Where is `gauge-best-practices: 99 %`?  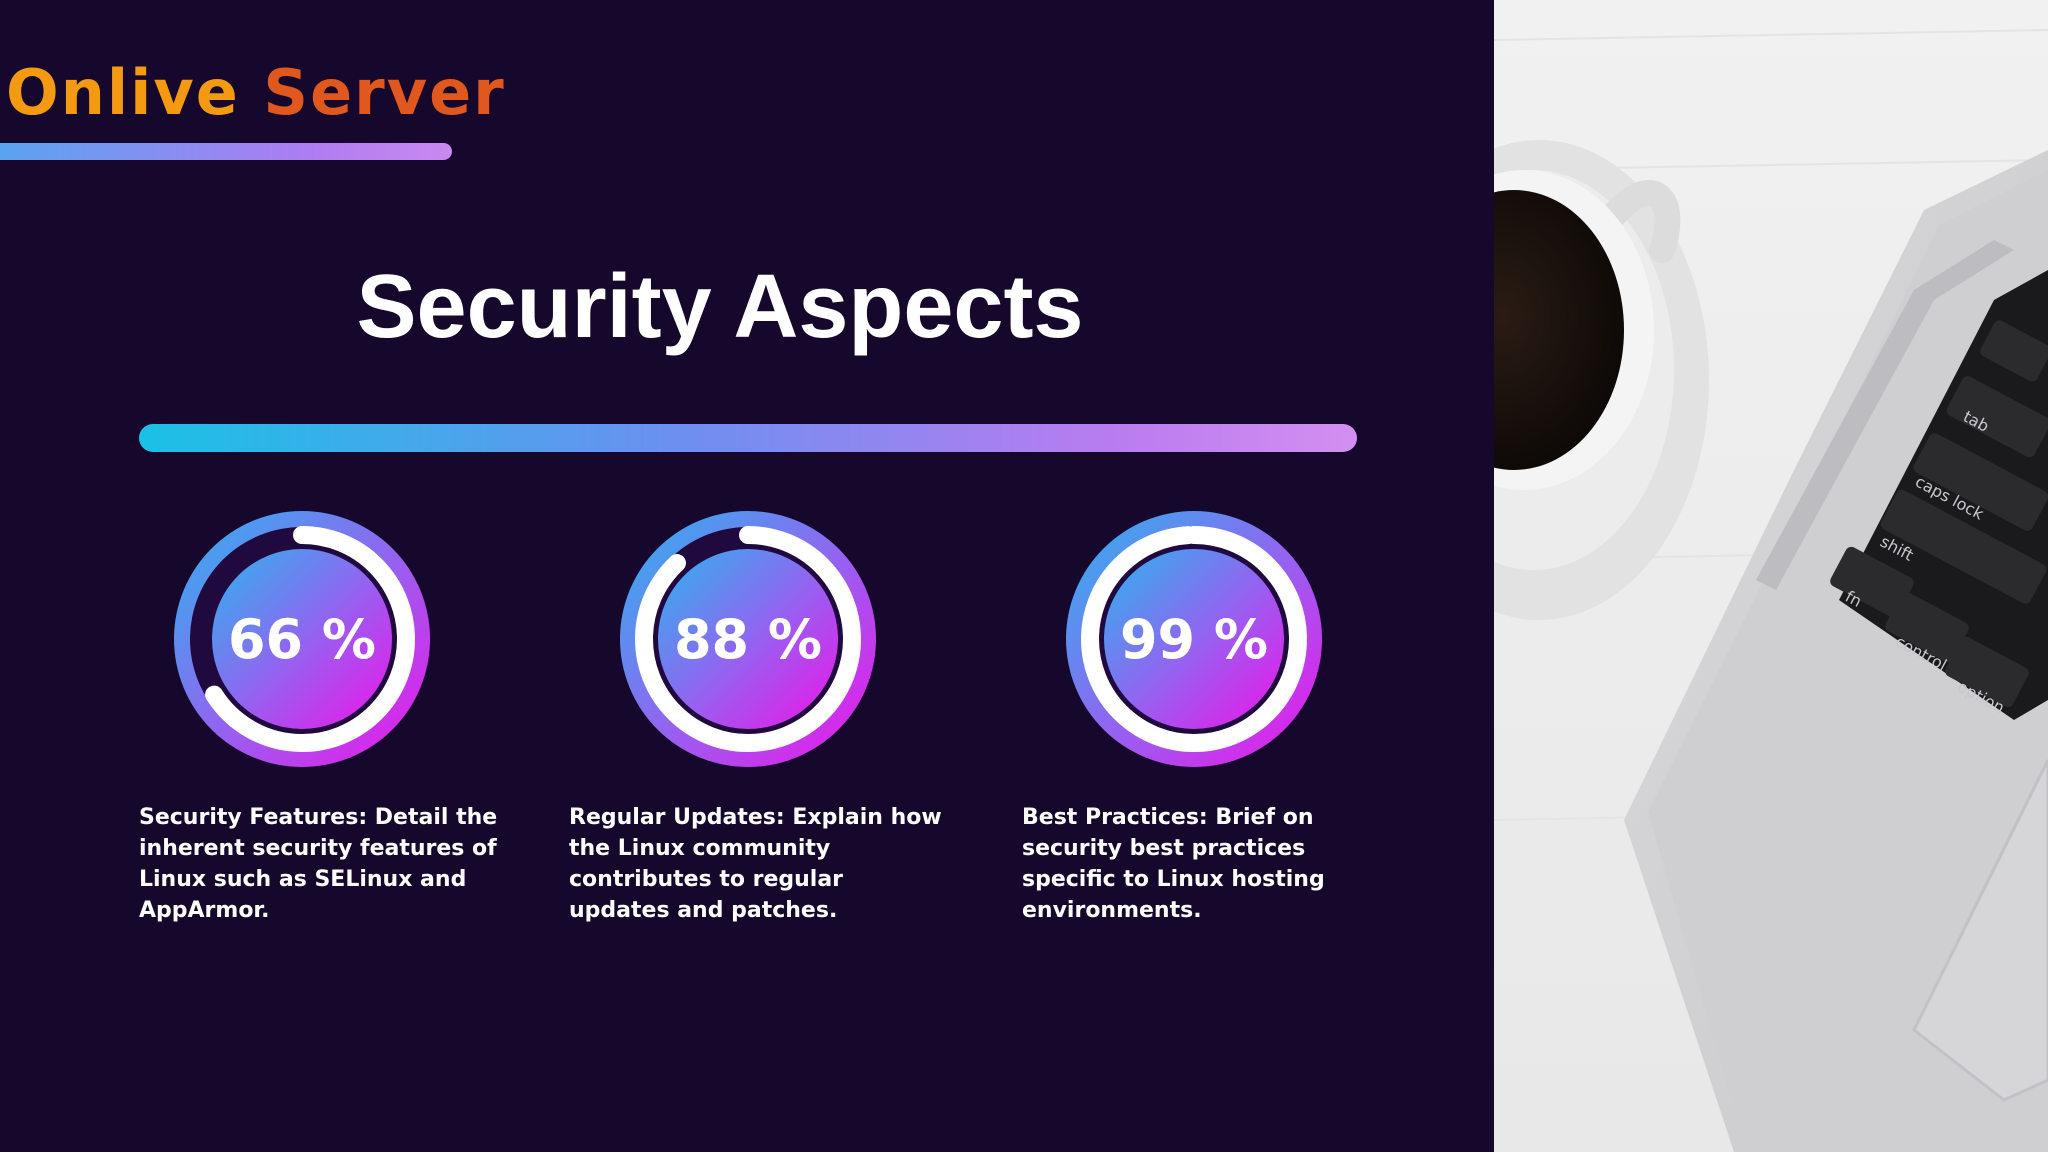
gauge-best-practices: 99 % is located at coordinates (1194, 639).